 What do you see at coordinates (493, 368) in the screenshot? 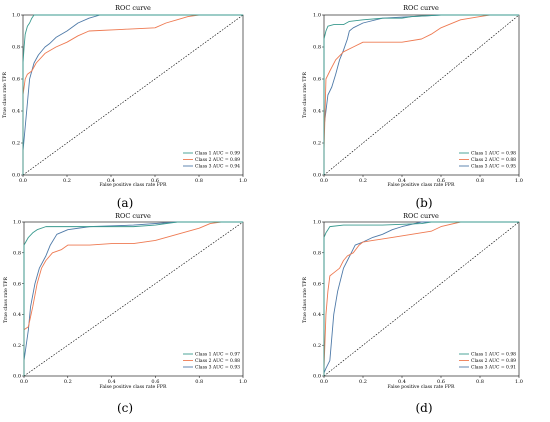
I see `legend-entry: Class 3 AUC = 0.91` at bounding box center [493, 368].